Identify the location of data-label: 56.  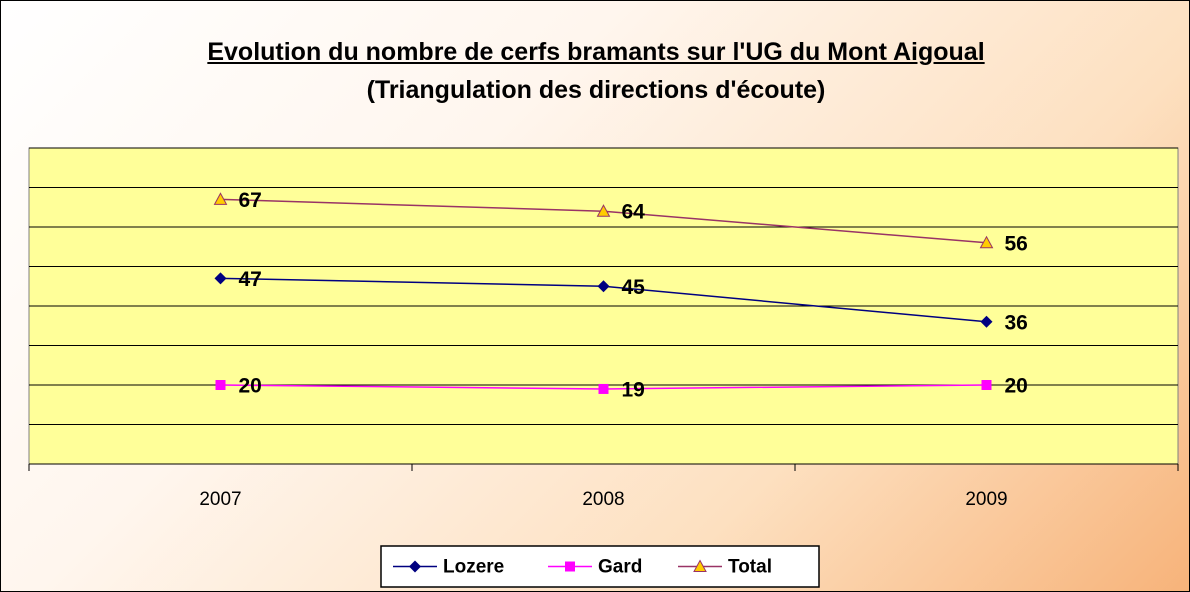
(1016, 243).